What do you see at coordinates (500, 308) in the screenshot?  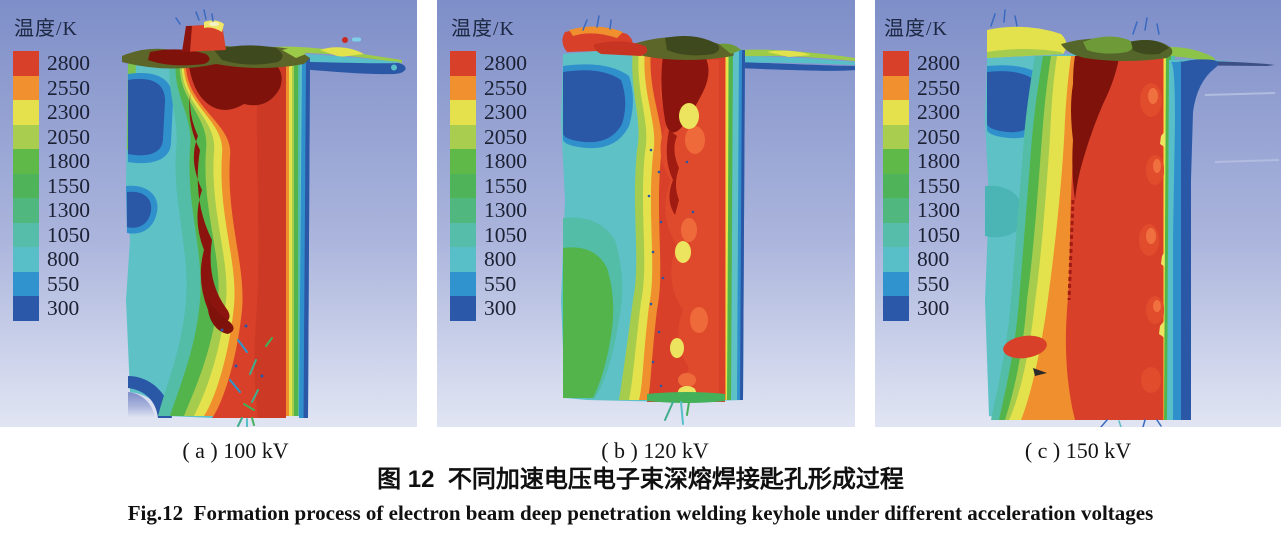 I see `legend-value: 300` at bounding box center [500, 308].